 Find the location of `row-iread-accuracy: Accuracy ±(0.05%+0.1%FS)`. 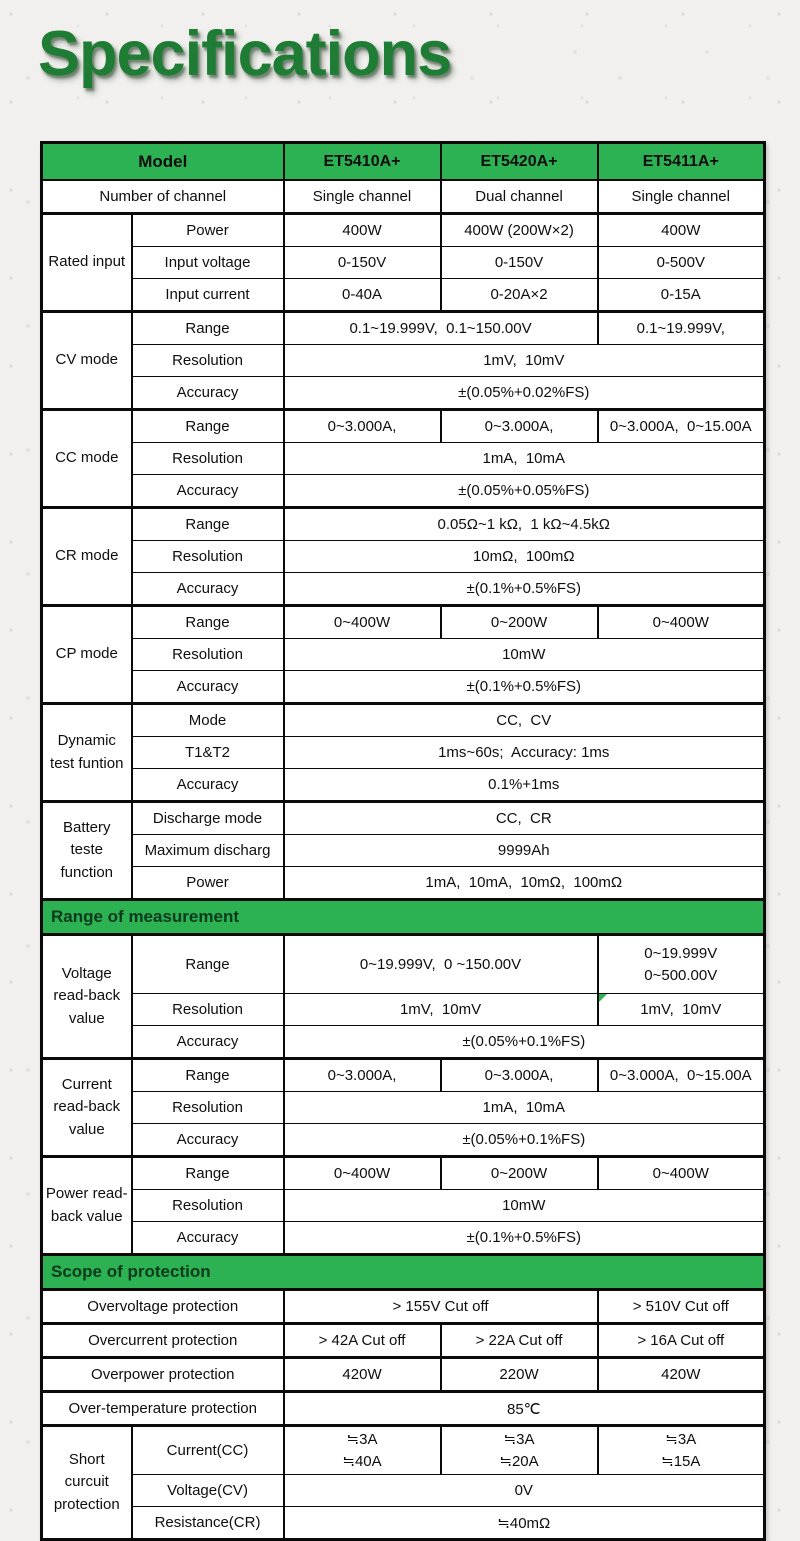

row-iread-accuracy: Accuracy ±(0.05%+0.1%FS) is located at coordinates (404, 1140).